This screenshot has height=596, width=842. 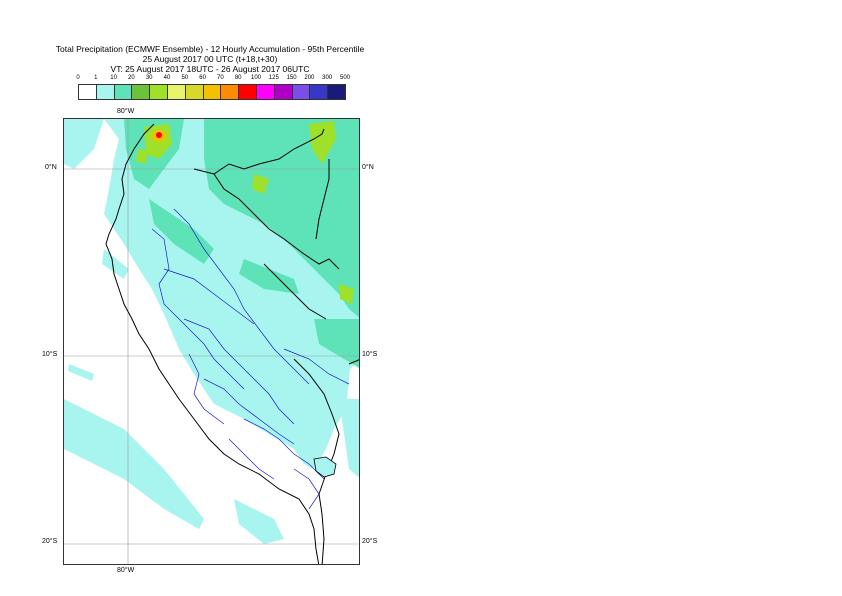 I want to click on legend-label: 10, so click(x=113, y=78).